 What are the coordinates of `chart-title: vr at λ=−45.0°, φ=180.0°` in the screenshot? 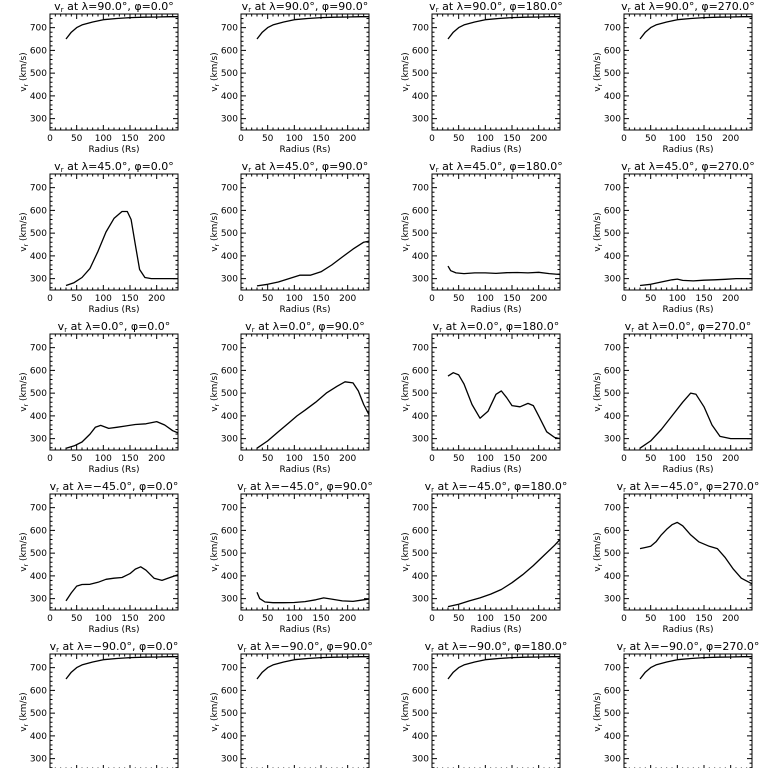 It's located at (496, 487).